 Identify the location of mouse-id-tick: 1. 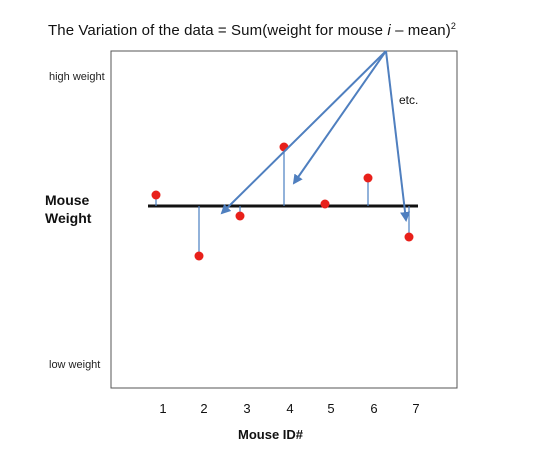
(163, 408).